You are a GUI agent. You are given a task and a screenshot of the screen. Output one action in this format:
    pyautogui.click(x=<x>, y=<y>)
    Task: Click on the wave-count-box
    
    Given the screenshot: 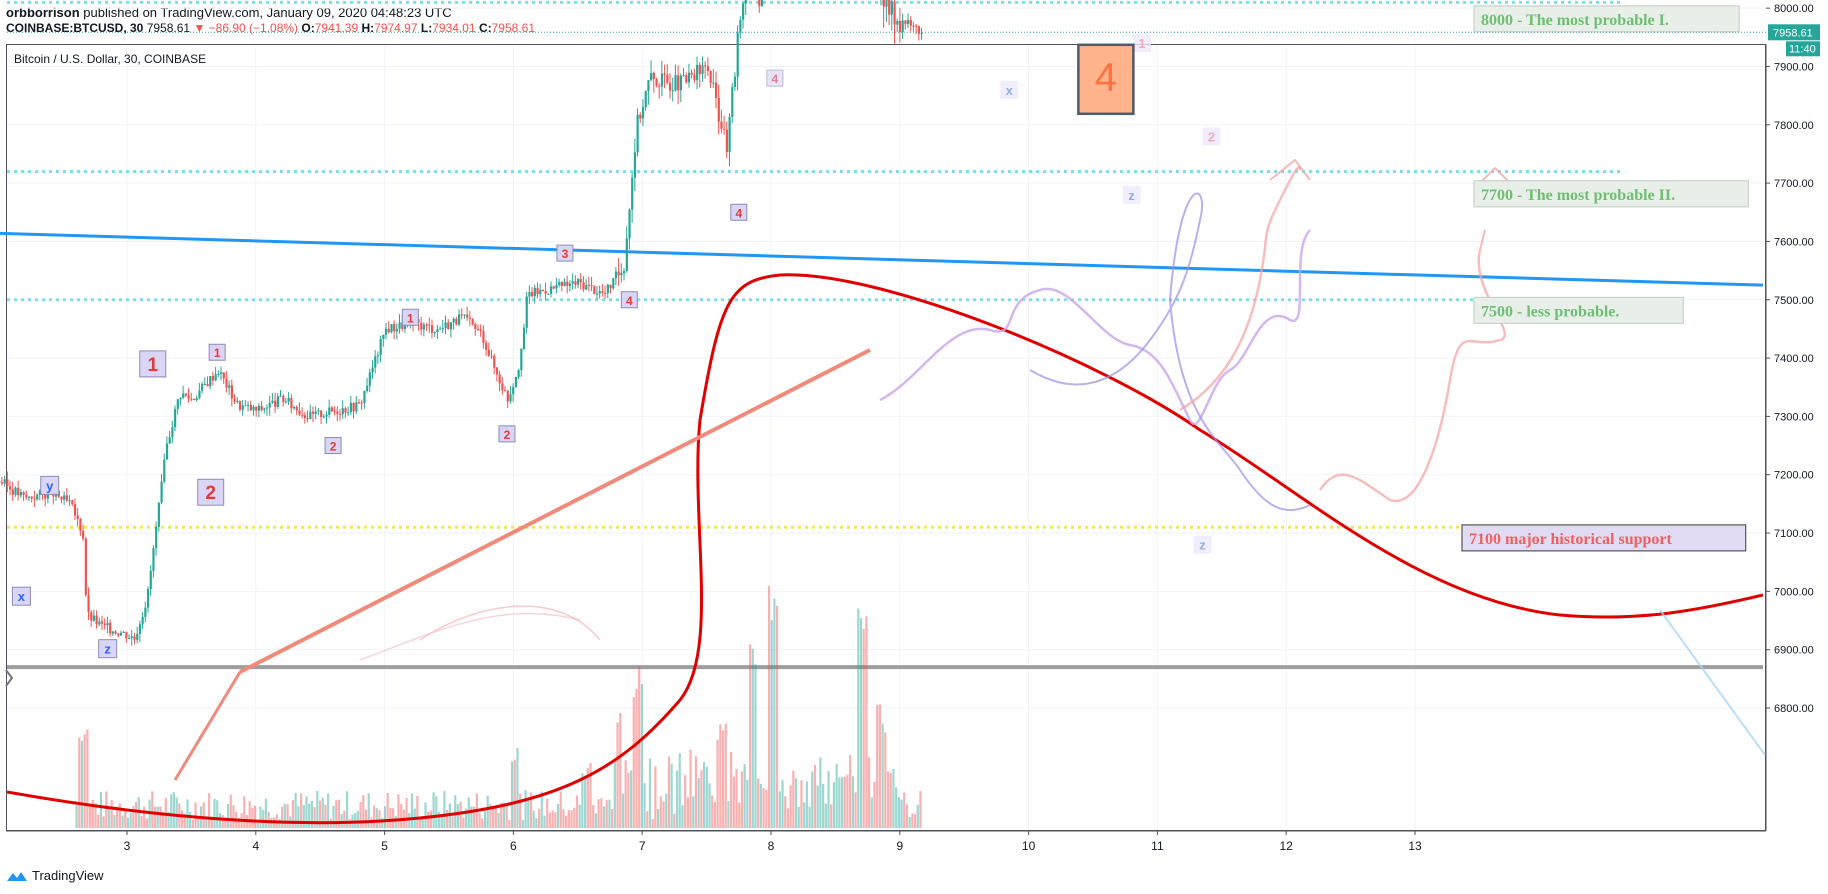 What is the action you would take?
    pyautogui.click(x=50, y=485)
    